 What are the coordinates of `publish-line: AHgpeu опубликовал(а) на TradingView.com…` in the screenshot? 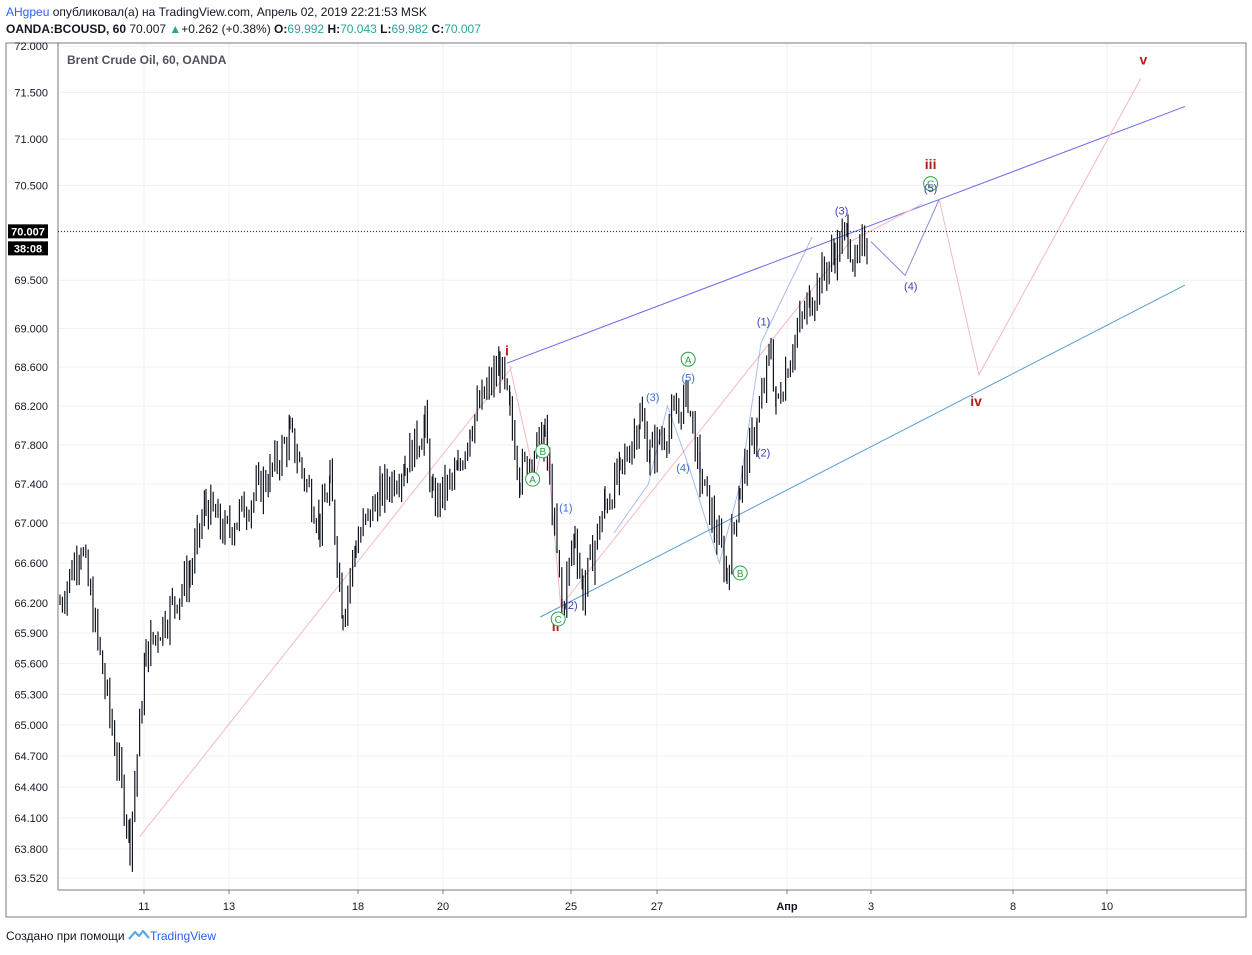 It's located at (626, 12).